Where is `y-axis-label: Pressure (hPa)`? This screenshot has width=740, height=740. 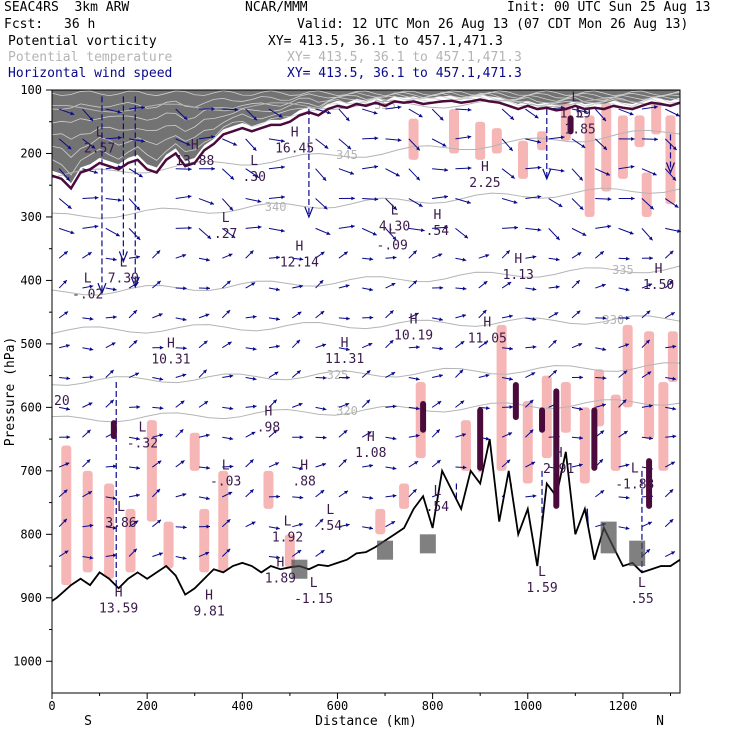
y-axis-label: Pressure (hPa) is located at coordinates (10, 392).